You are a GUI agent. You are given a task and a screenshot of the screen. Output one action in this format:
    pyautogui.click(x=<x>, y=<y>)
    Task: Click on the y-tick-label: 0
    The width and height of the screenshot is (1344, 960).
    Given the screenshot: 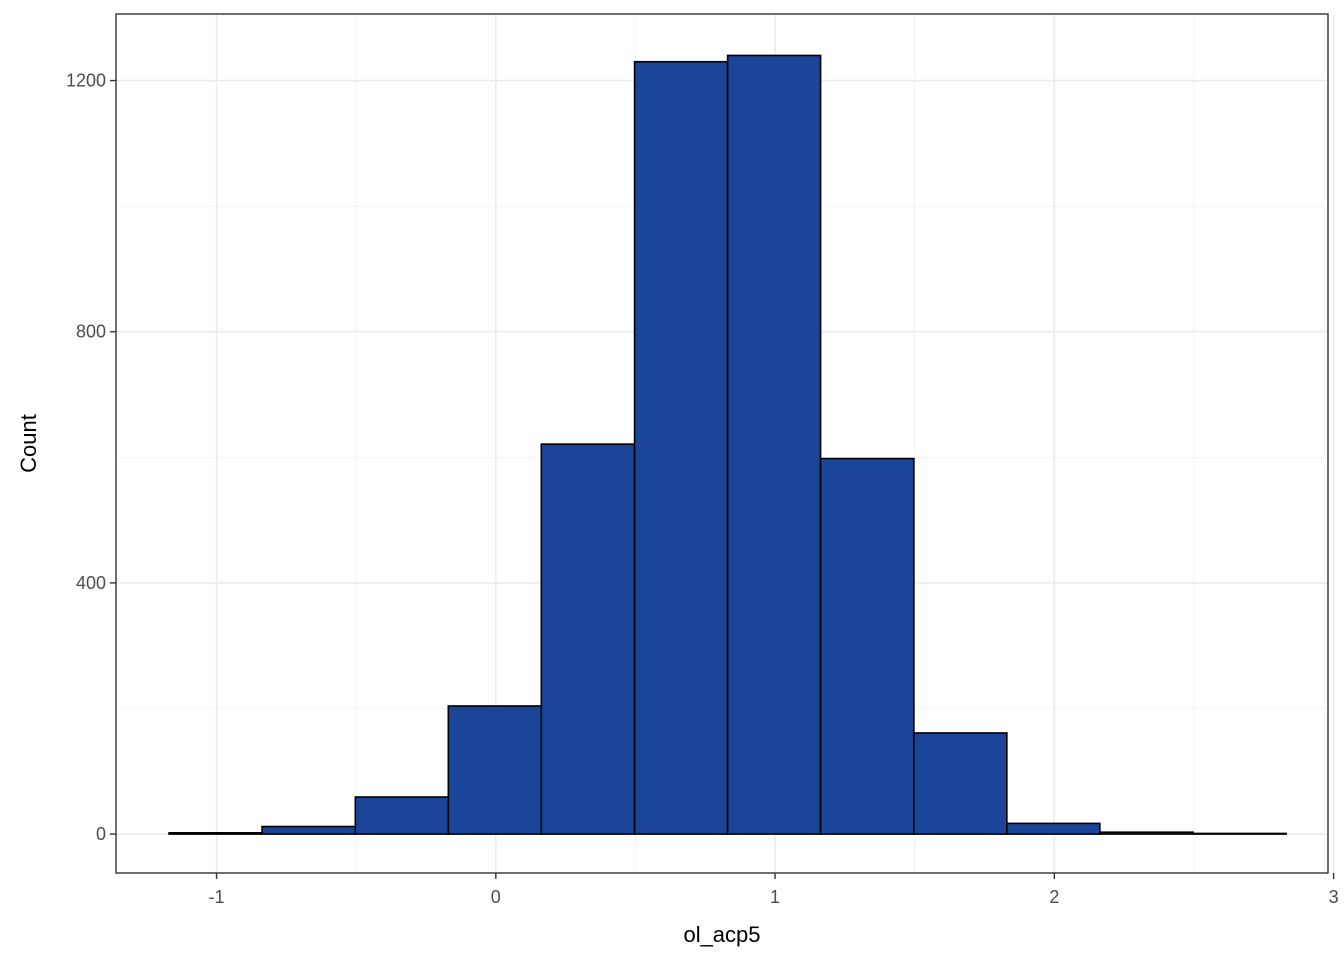 What is the action you would take?
    pyautogui.click(x=101, y=834)
    